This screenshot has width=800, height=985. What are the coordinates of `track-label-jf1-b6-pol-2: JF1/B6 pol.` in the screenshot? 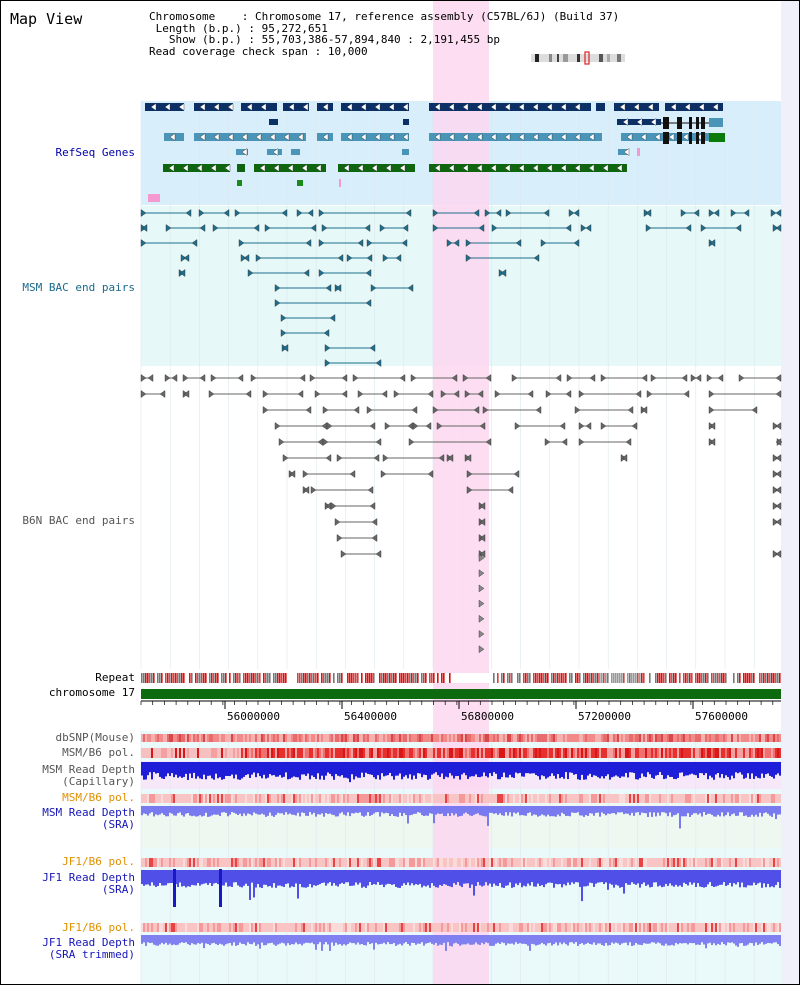 It's located at (98, 927).